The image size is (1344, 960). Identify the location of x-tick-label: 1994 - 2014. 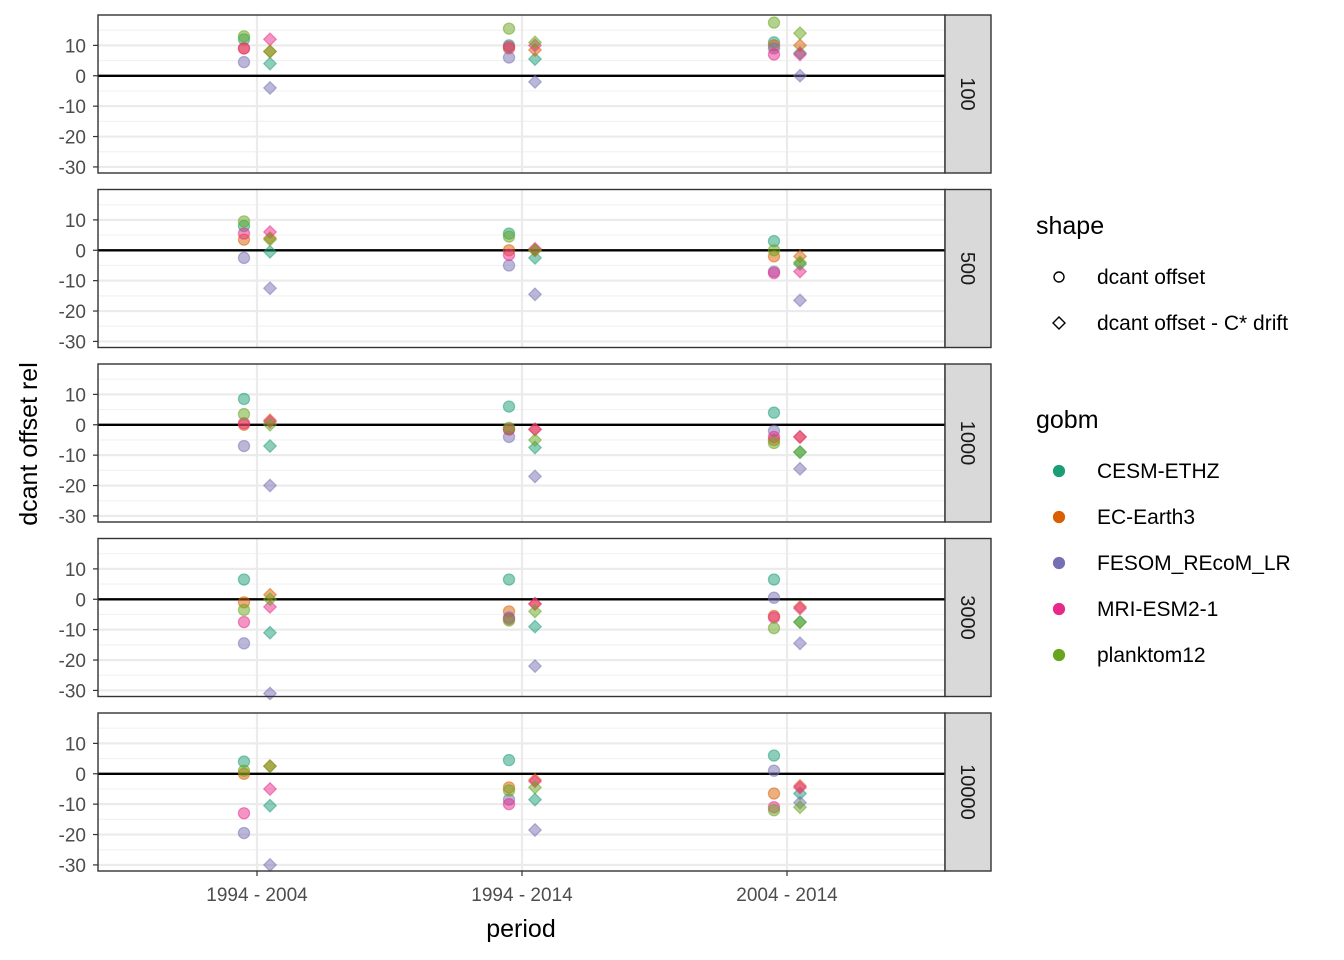
(522, 895).